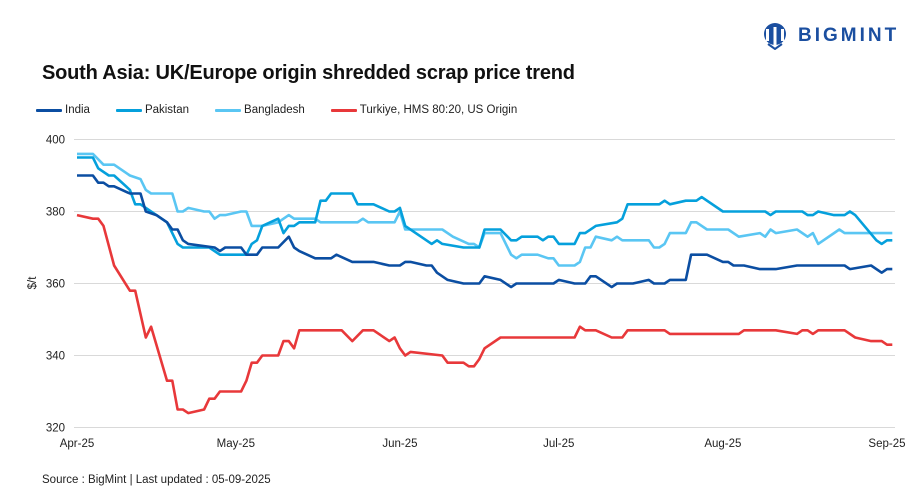 The image size is (918, 496). I want to click on bigmint-logo-icon, so click(775, 36).